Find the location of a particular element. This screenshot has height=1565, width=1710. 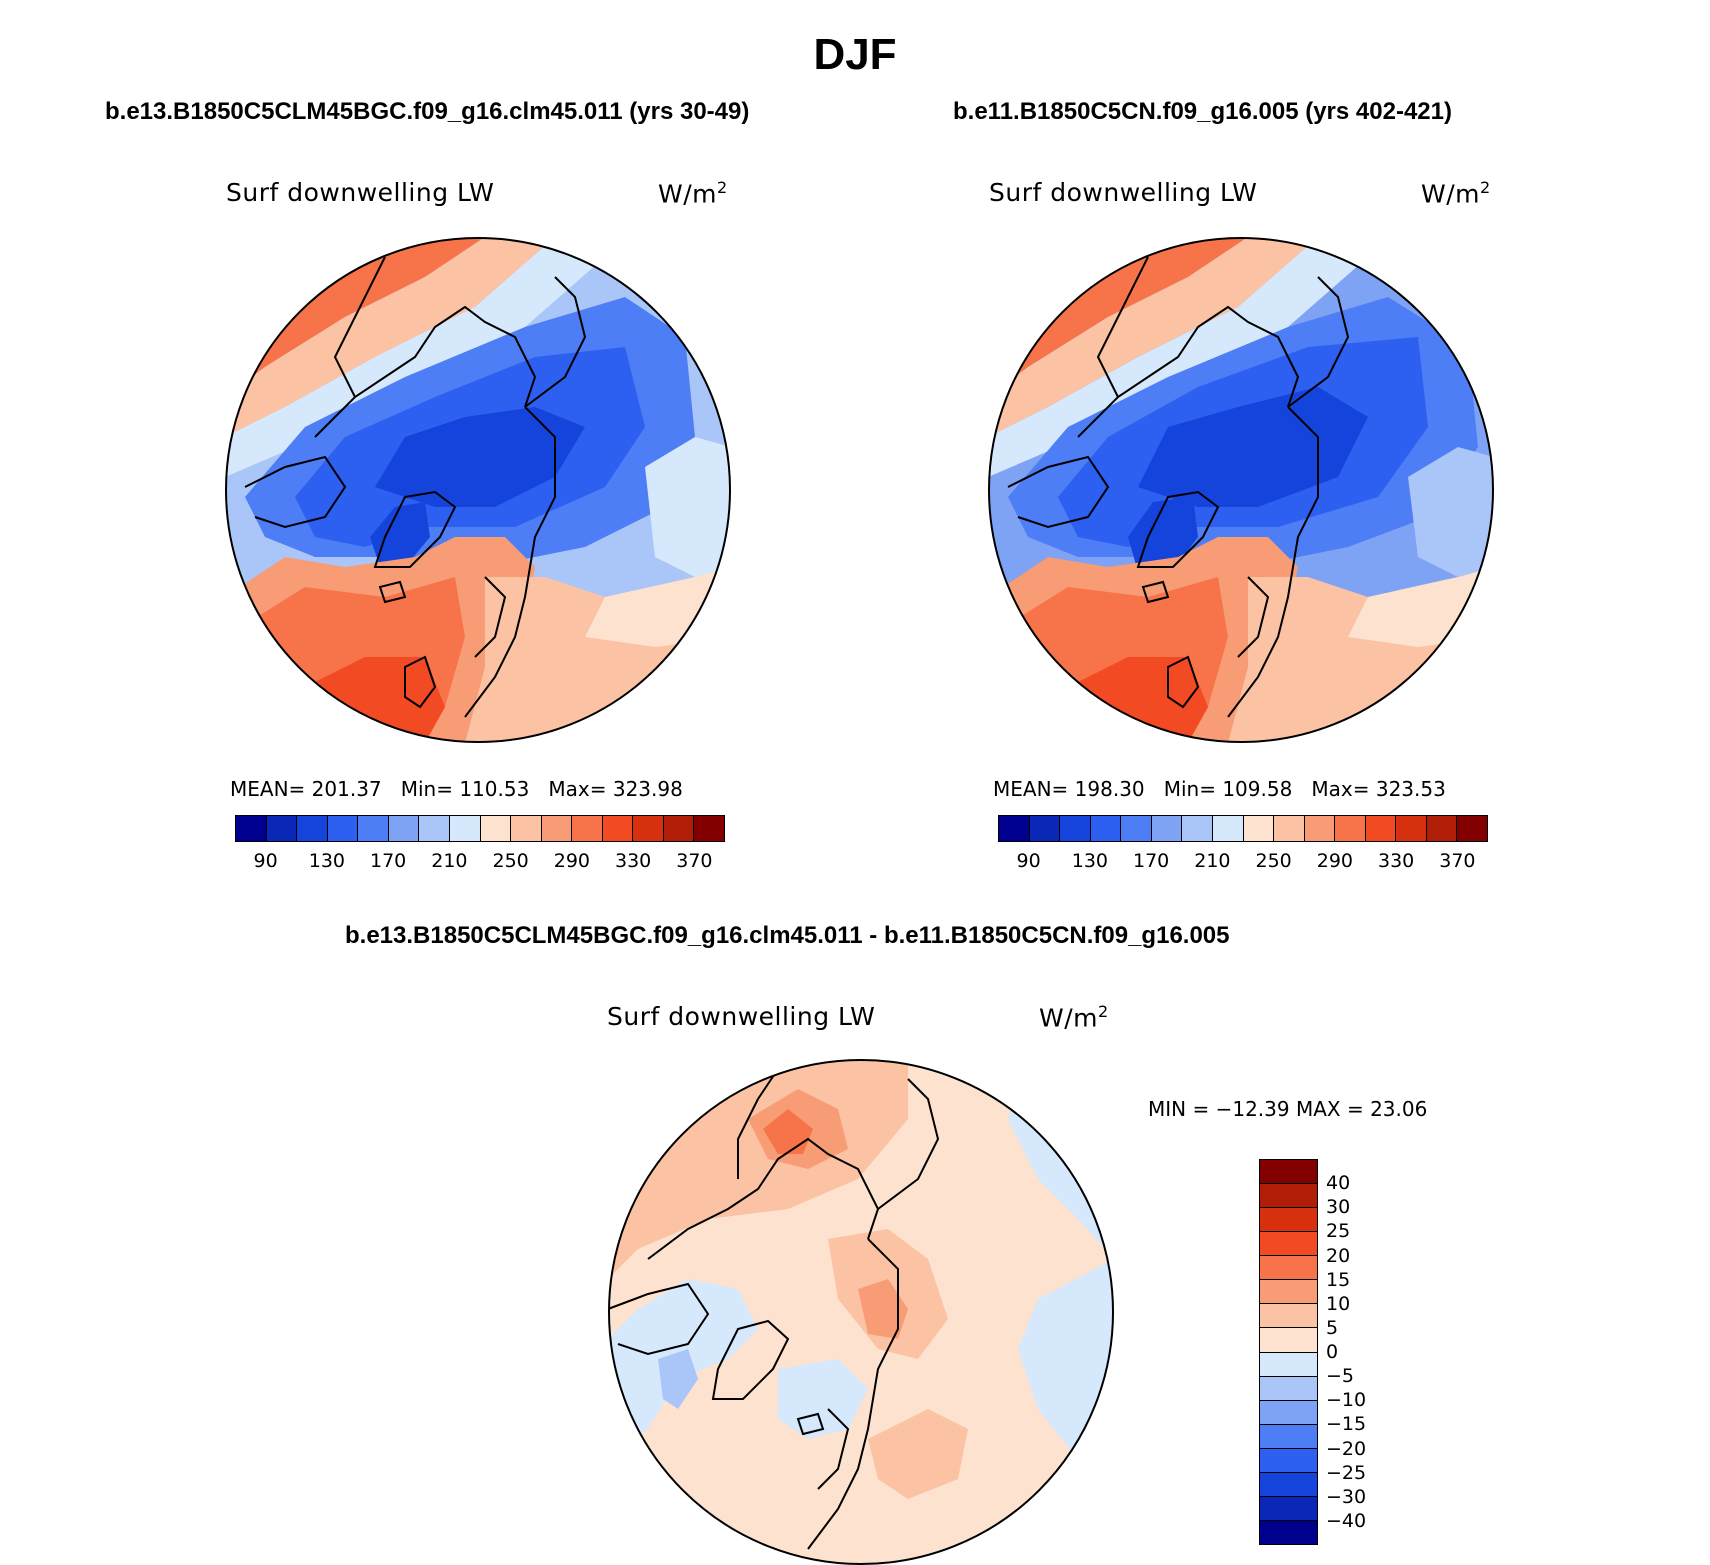

panel2-colorbar-tick-label: 250 is located at coordinates (1273, 861).